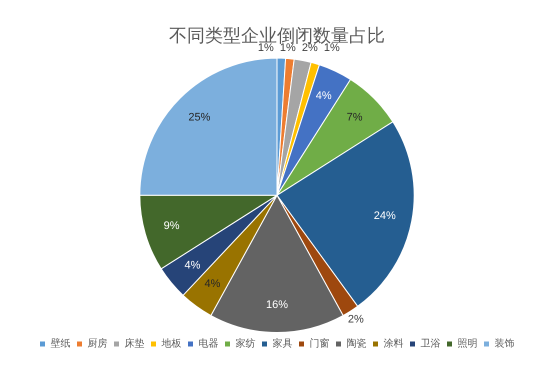  What do you see at coordinates (282, 344) in the screenshot?
I see `legend-label: 家具` at bounding box center [282, 344].